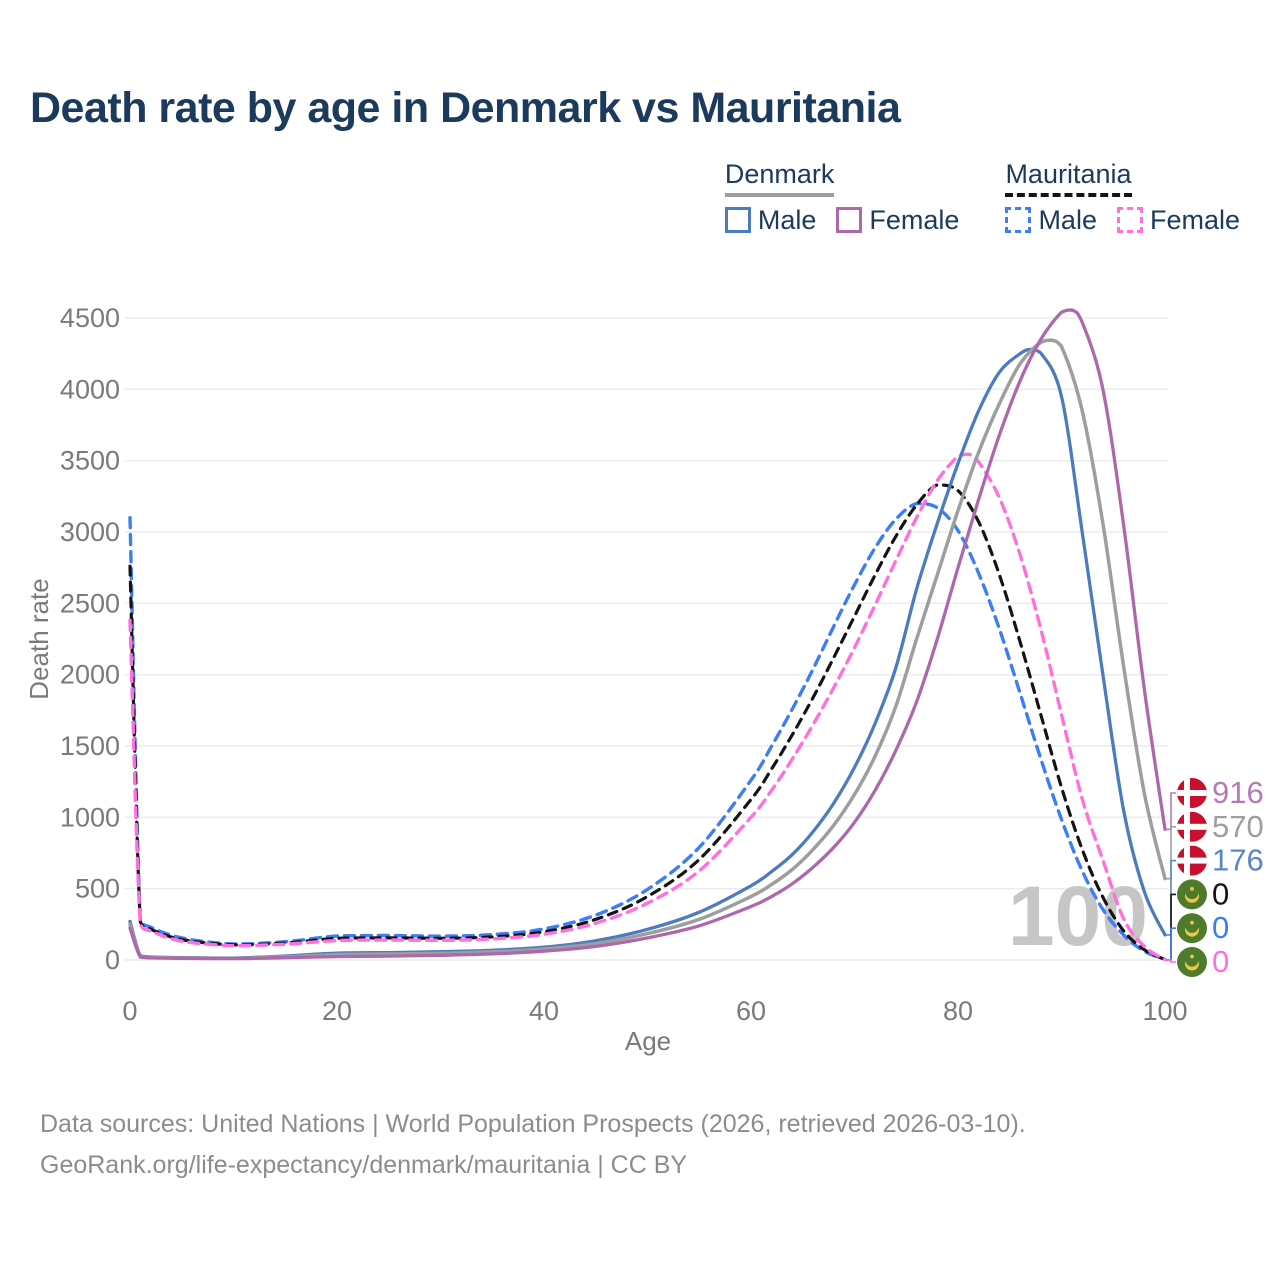 This screenshot has width=1280, height=1280. What do you see at coordinates (751, 1011) in the screenshot?
I see `x-tick-label: 60` at bounding box center [751, 1011].